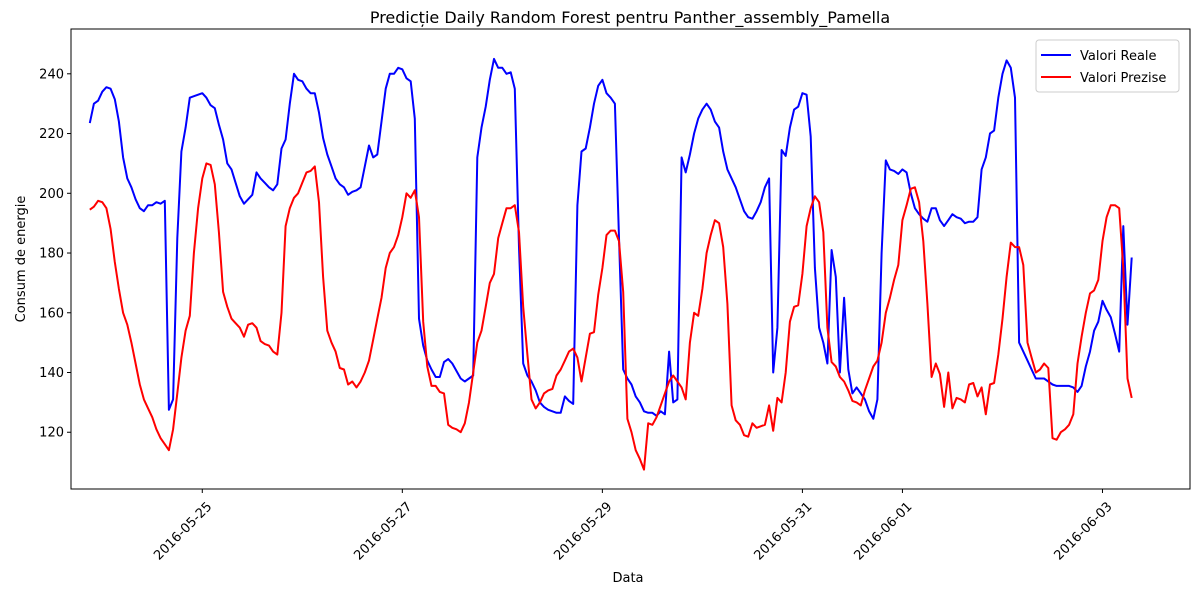 The width and height of the screenshot is (1200, 600). What do you see at coordinates (1083, 531) in the screenshot?
I see `x-tick-label: 2016-06-03` at bounding box center [1083, 531].